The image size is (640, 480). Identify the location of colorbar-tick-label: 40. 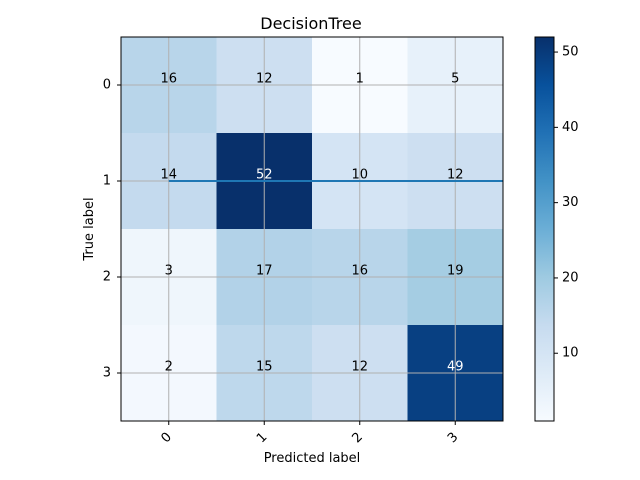
(570, 127).